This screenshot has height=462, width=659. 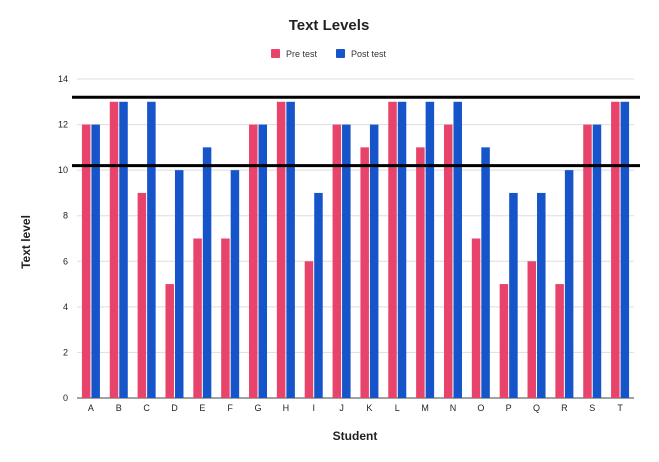 I want to click on y-tick-label: 10, so click(x=63, y=170).